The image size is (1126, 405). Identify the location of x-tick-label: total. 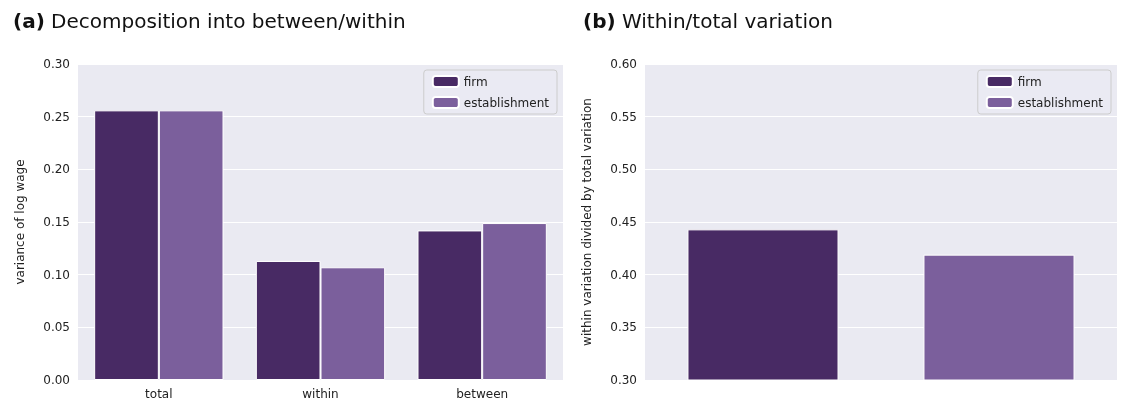
(159, 394).